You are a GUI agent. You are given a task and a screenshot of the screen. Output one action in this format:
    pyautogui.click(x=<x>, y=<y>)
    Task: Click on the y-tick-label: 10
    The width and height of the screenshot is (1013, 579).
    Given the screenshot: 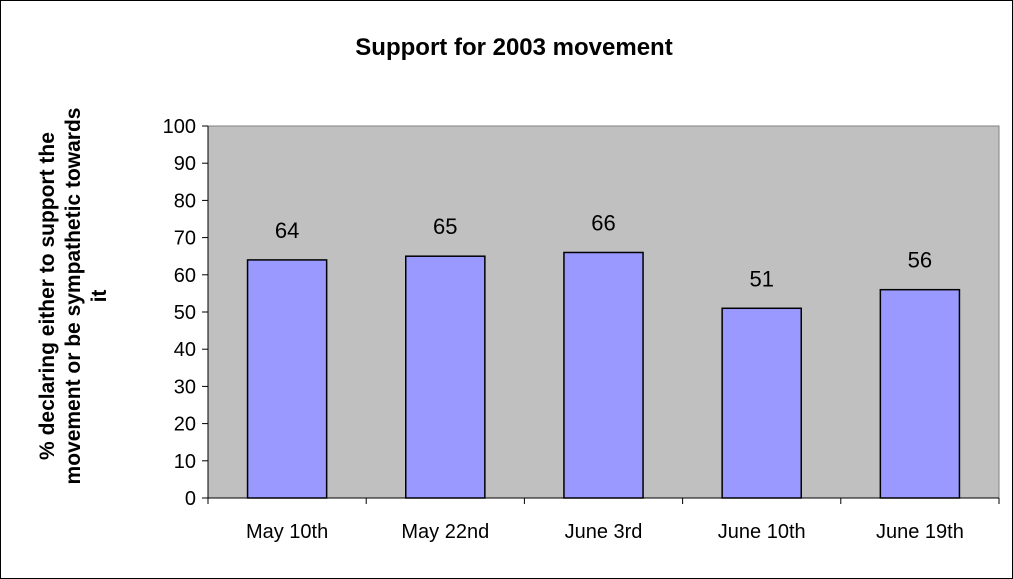 What is the action you would take?
    pyautogui.click(x=185, y=462)
    